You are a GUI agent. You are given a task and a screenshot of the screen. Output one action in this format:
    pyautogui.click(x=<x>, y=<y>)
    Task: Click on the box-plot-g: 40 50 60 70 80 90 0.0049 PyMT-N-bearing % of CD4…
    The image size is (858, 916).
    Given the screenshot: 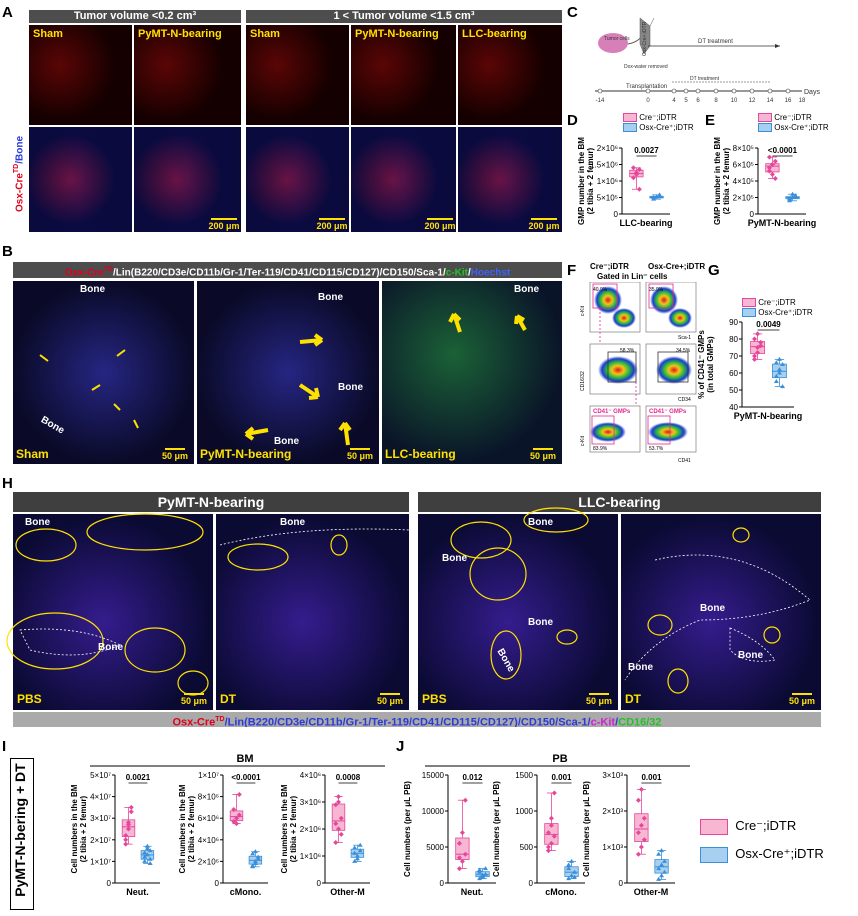 What is the action you would take?
    pyautogui.click(x=749, y=369)
    